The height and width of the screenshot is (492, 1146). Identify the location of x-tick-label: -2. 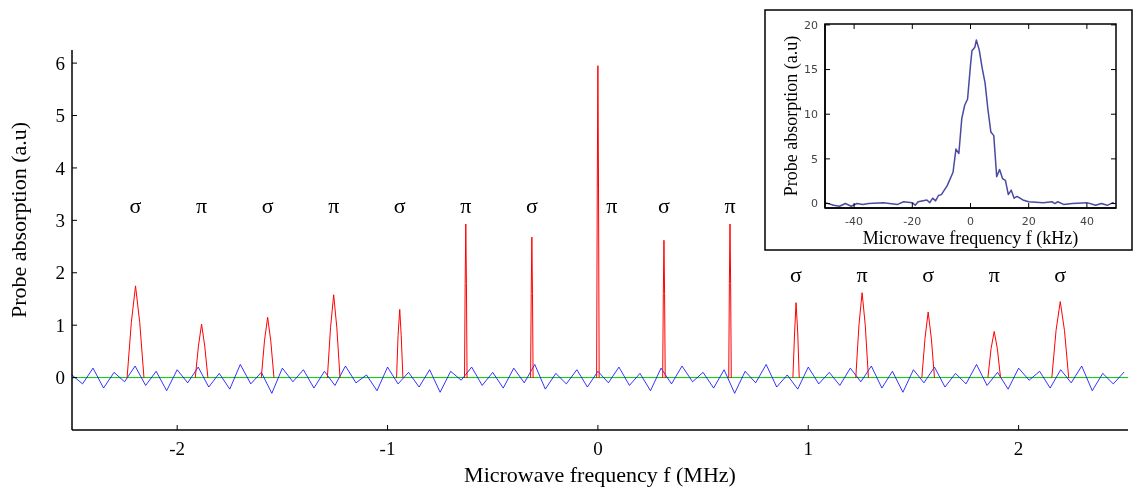
(177, 448).